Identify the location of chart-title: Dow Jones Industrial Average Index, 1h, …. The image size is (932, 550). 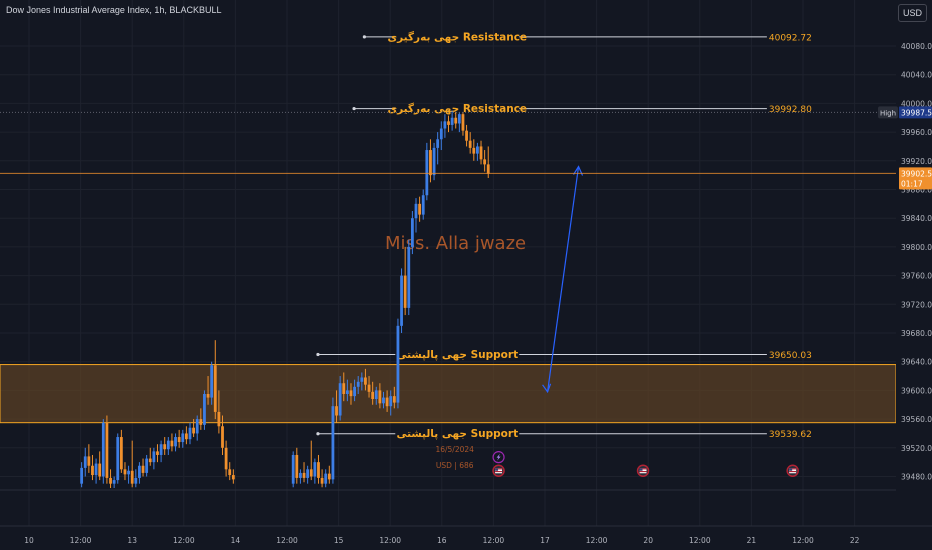
(114, 10).